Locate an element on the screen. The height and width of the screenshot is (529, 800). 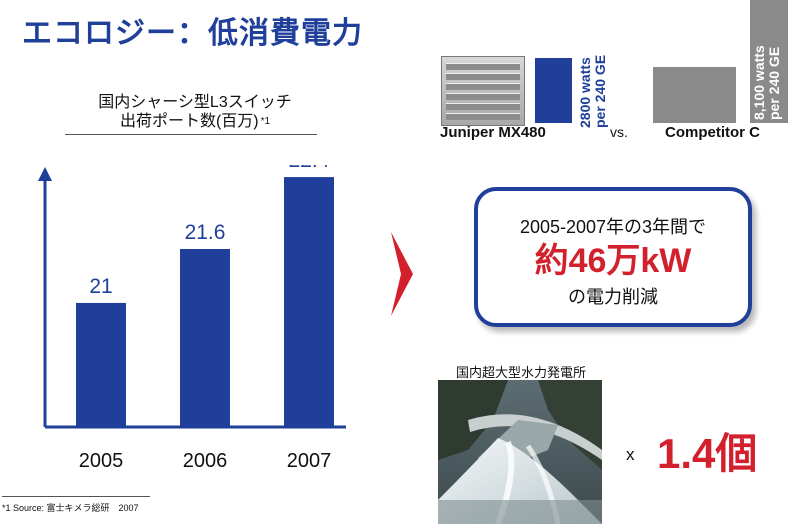
dam-photo is located at coordinates (520, 452).